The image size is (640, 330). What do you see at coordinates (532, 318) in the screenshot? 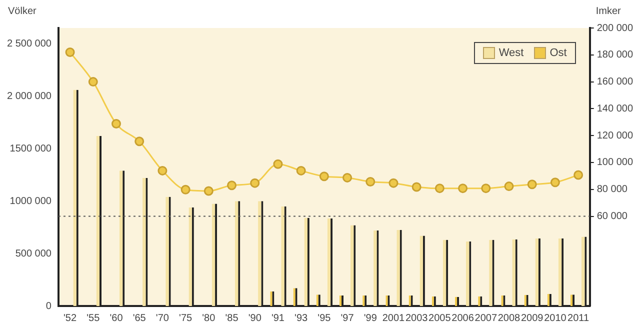
I see `x-tick-label: 2009` at bounding box center [532, 318].